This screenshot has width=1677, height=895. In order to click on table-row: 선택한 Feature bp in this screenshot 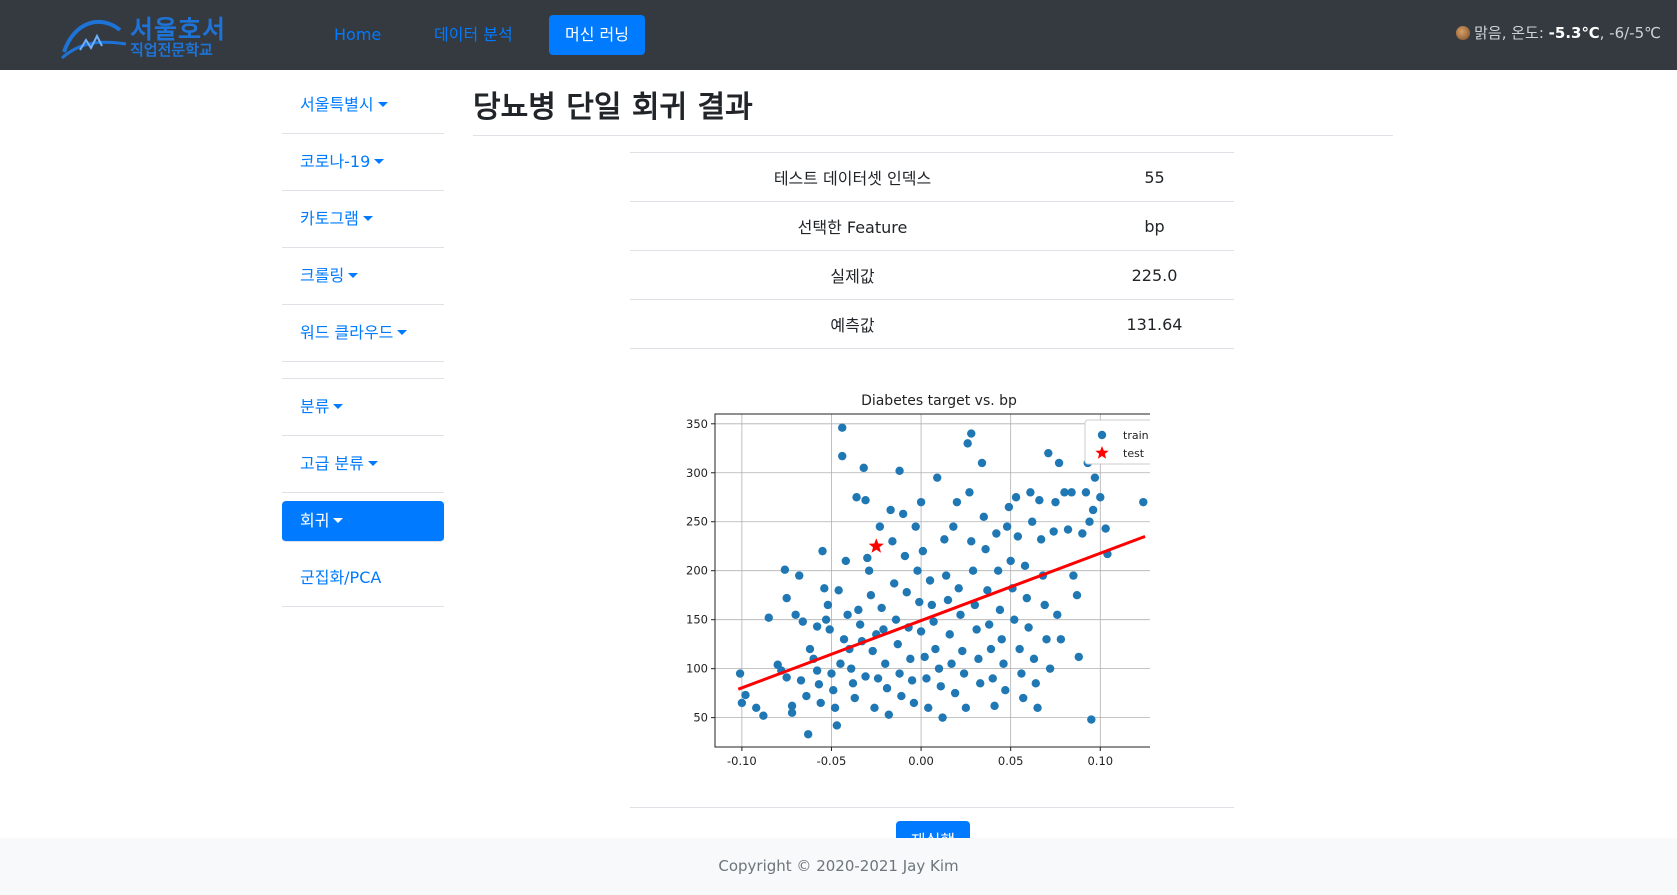, I will do `click(932, 226)`.